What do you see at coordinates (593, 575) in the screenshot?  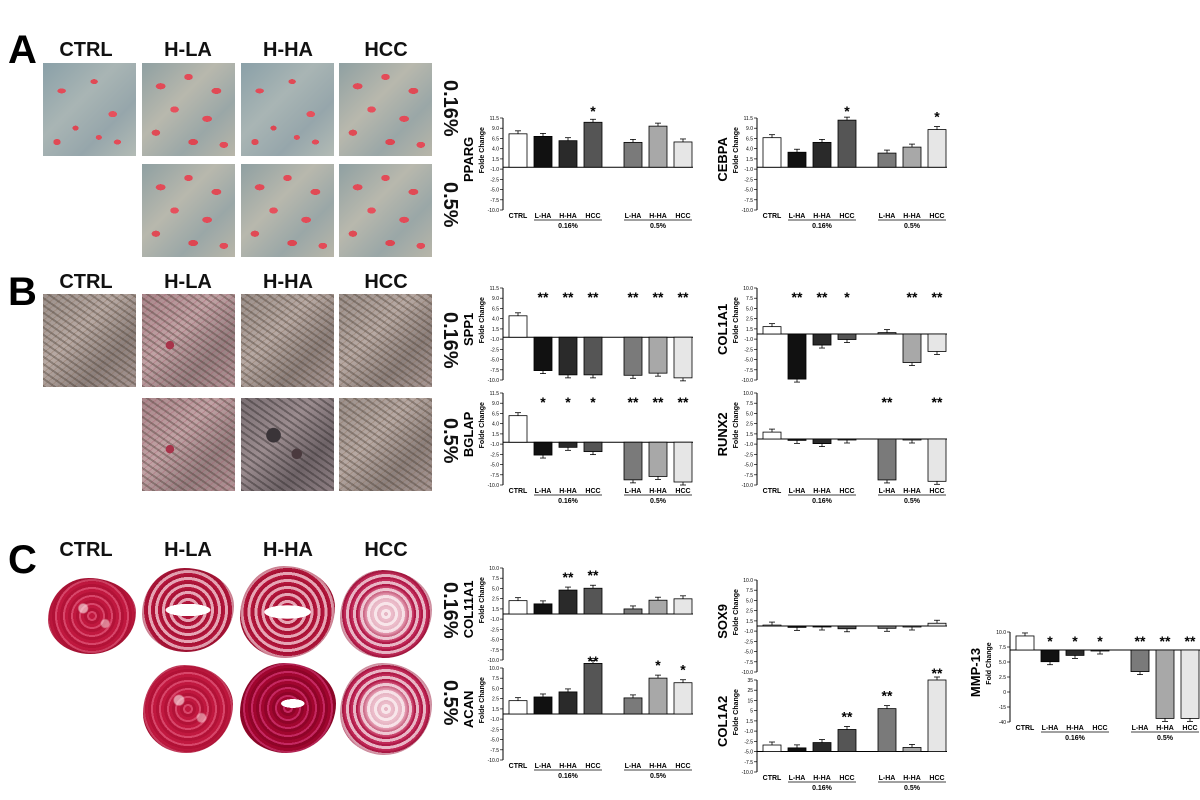 I see `significance-col11a1-3: **` at bounding box center [593, 575].